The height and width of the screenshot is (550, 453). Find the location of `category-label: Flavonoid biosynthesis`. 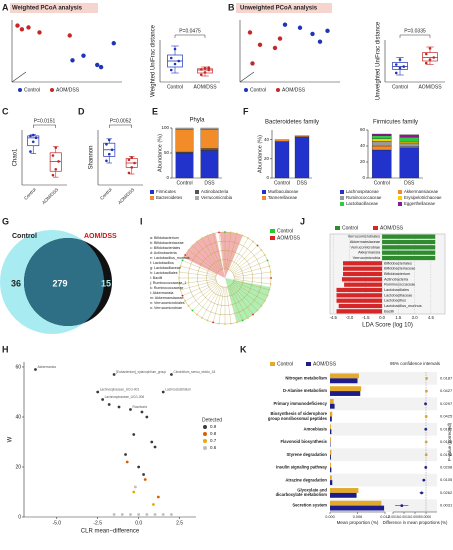

category-label: Flavonoid biosynthesis is located at coordinates (303, 441).